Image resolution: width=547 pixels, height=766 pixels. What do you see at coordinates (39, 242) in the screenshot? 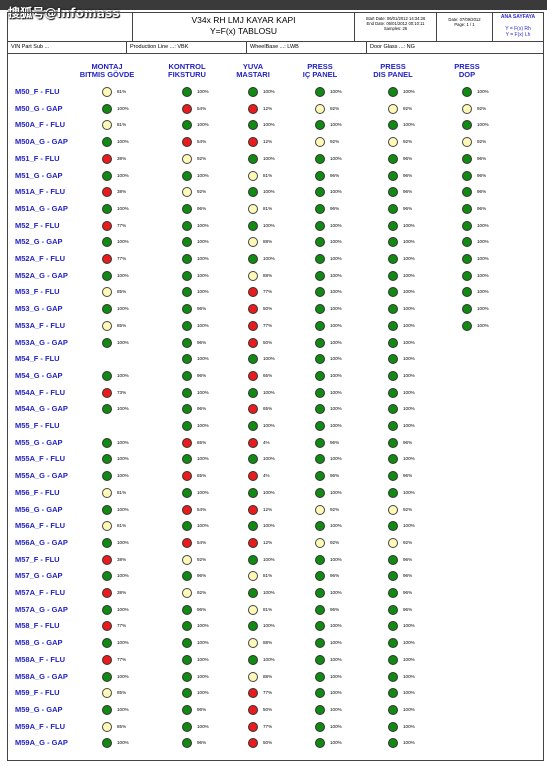
I see `row-label: M52_G - GAP` at bounding box center [39, 242].